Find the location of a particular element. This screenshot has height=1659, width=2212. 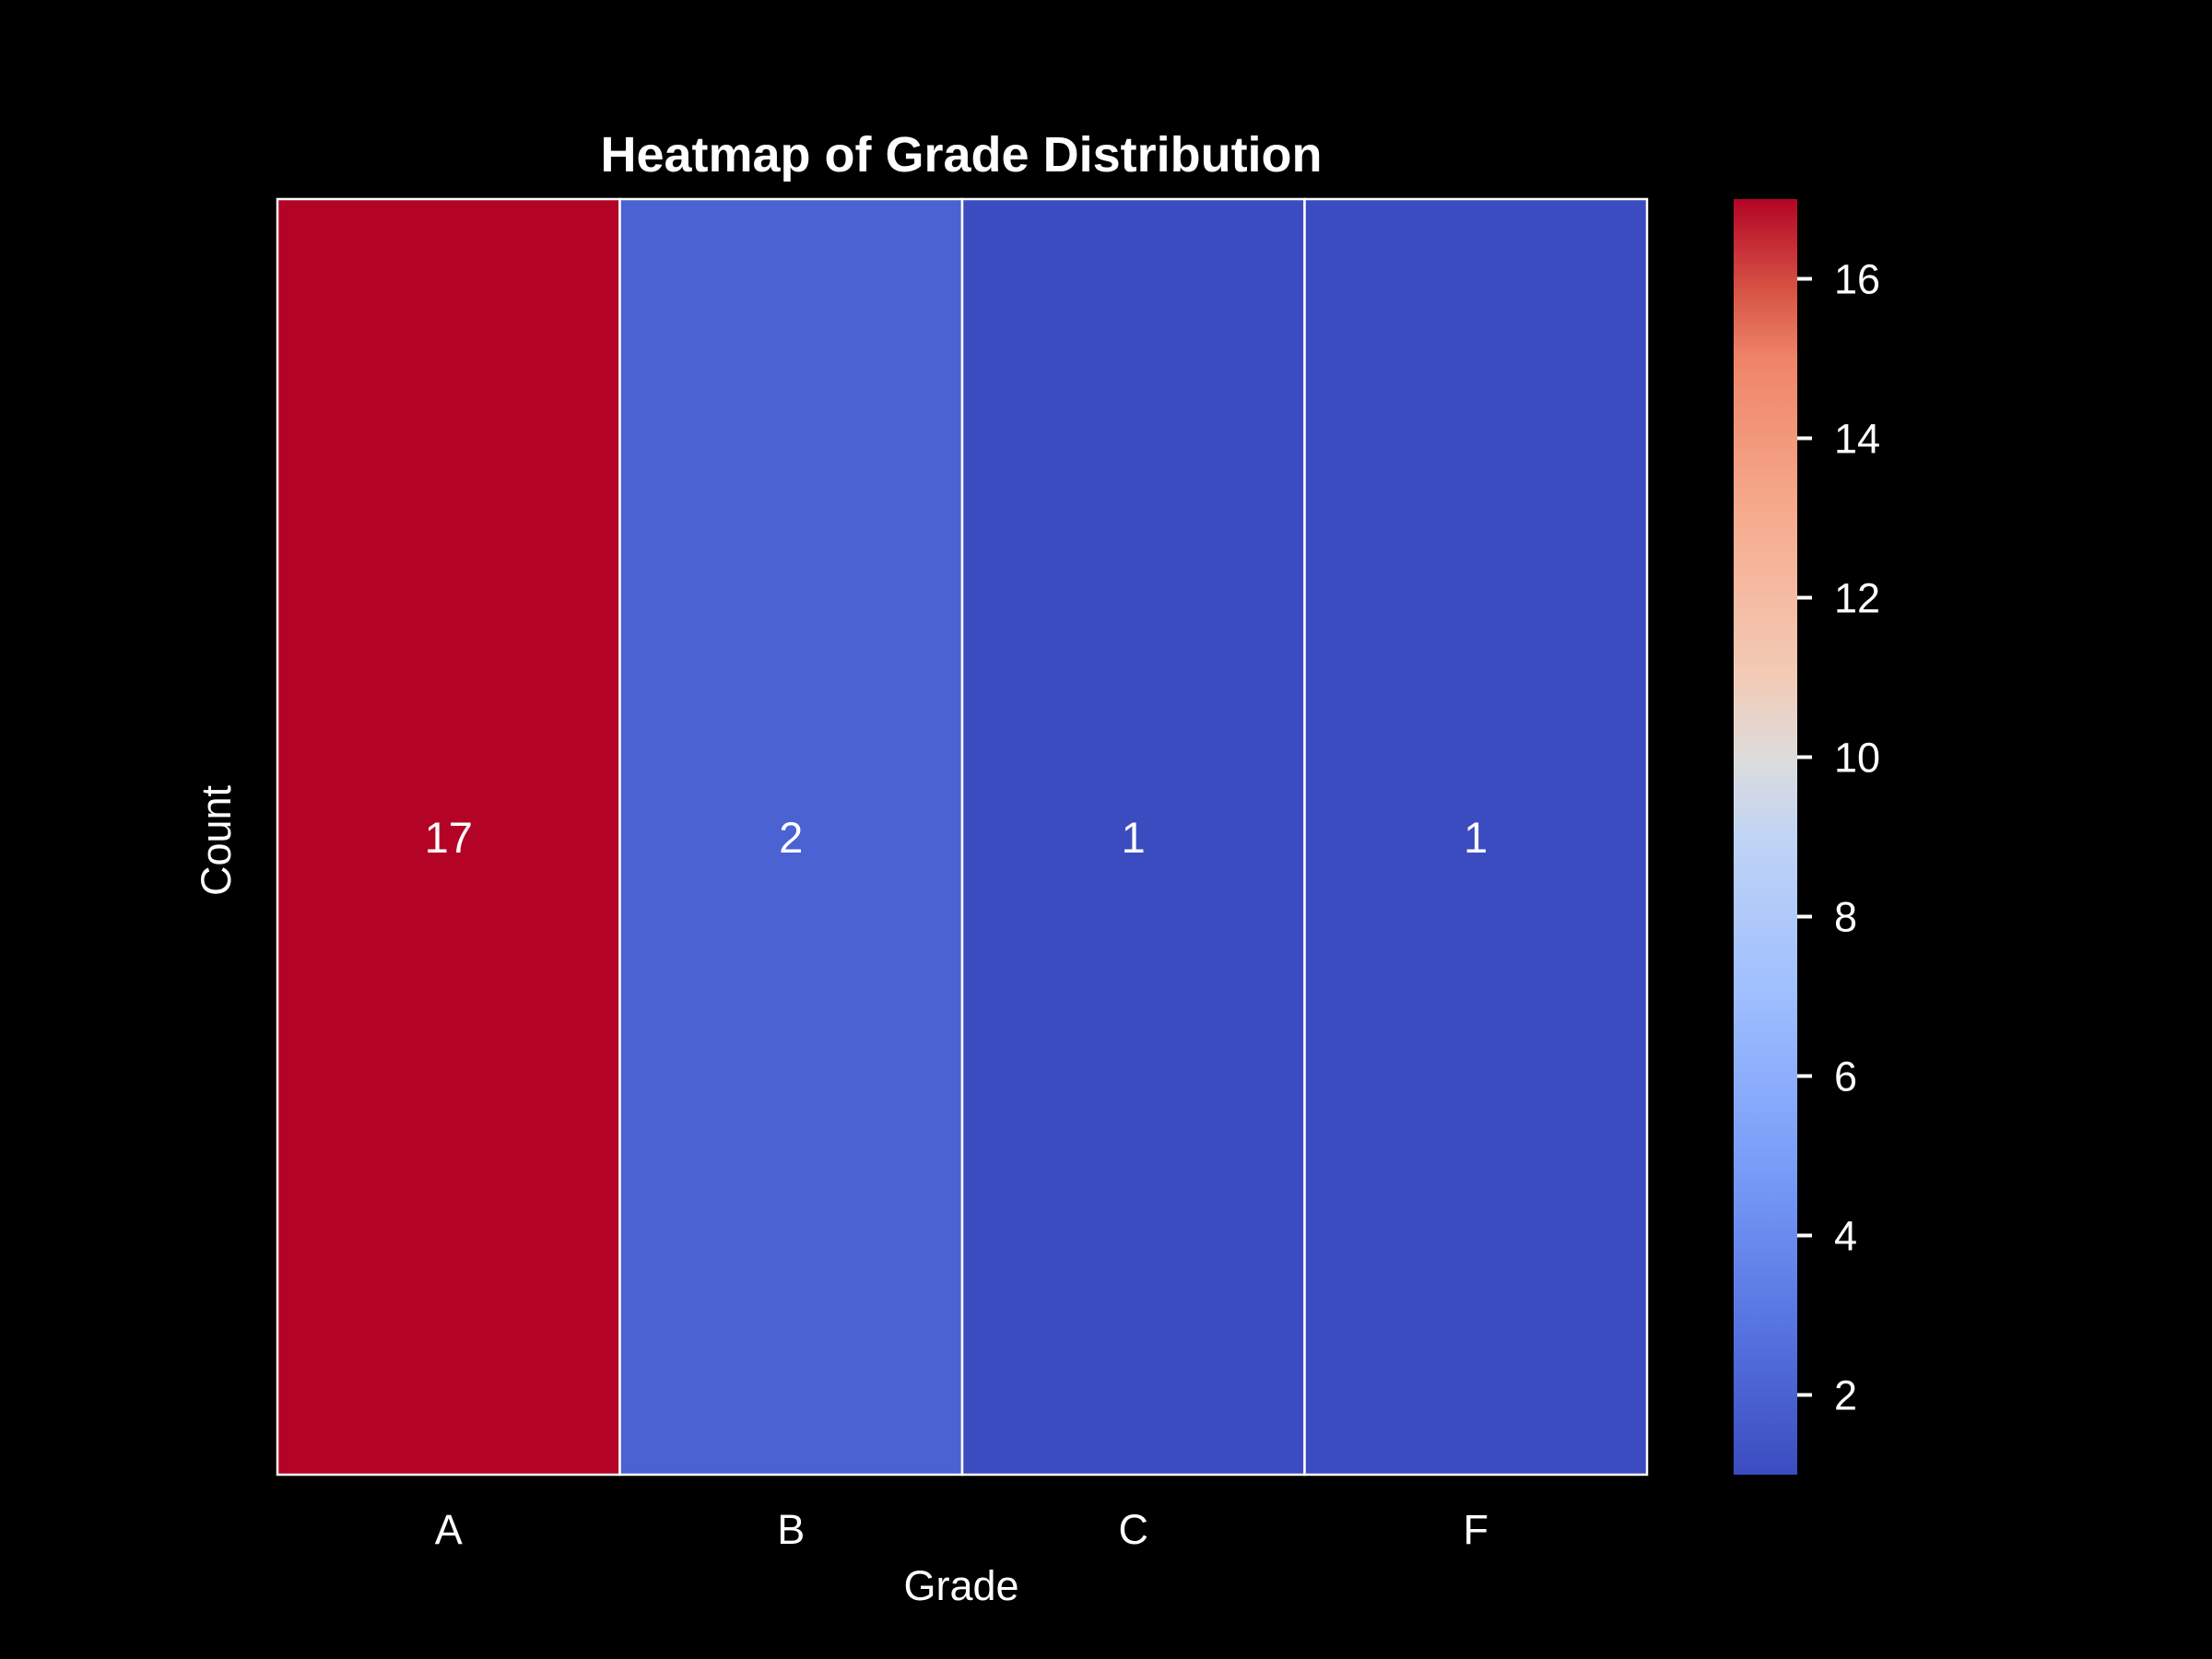

cell-value-label-a: 17 is located at coordinates (449, 837).